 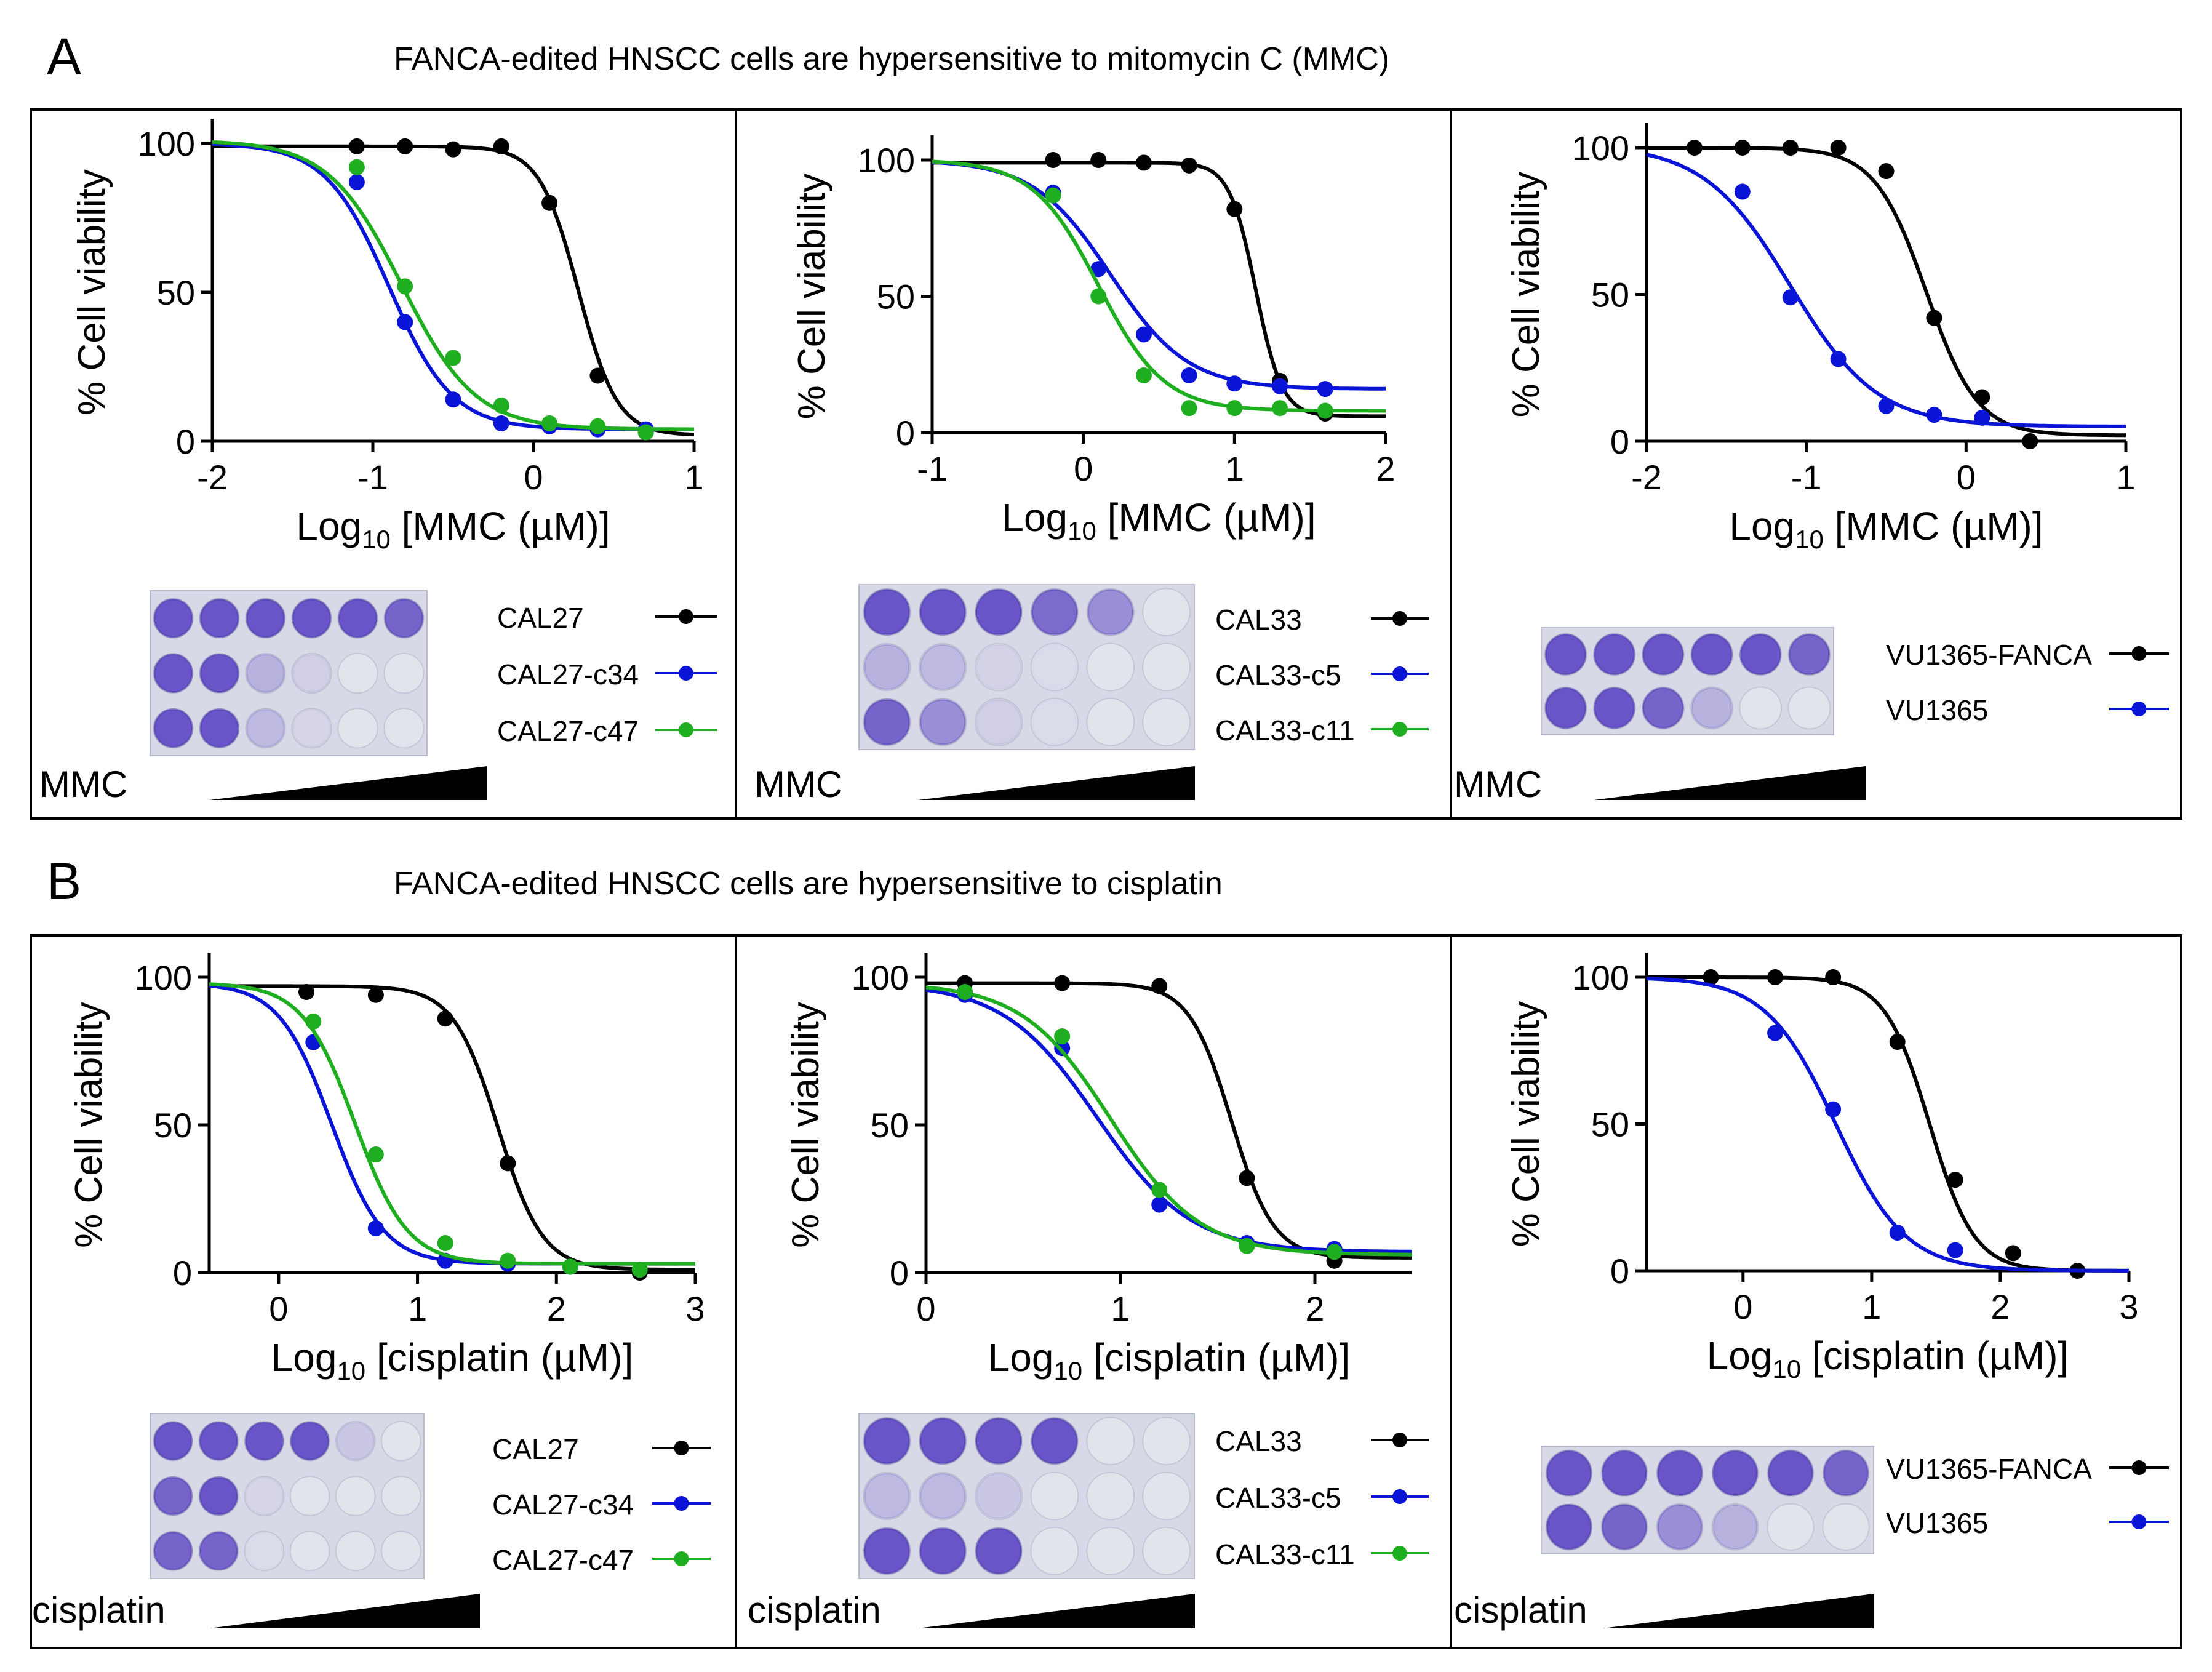 What do you see at coordinates (1399, 729) in the screenshot?
I see `legend-marker-CAL33-c11` at bounding box center [1399, 729].